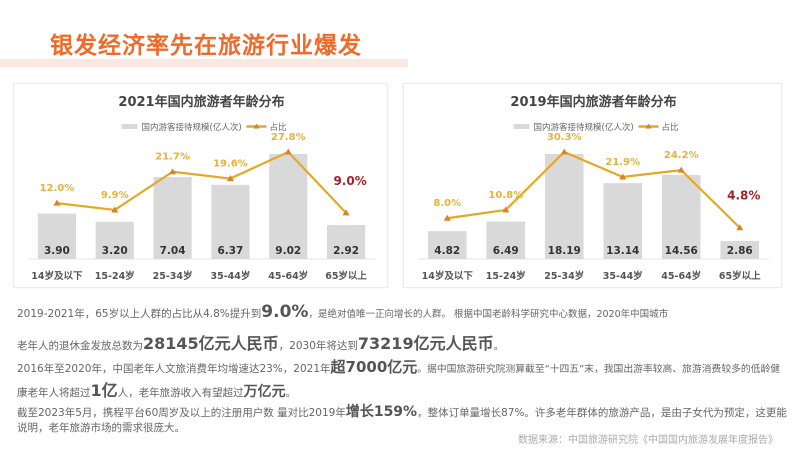 Image resolution: width=800 pixels, height=450 pixels. I want to click on line-value-label: 9.9%, so click(115, 195).